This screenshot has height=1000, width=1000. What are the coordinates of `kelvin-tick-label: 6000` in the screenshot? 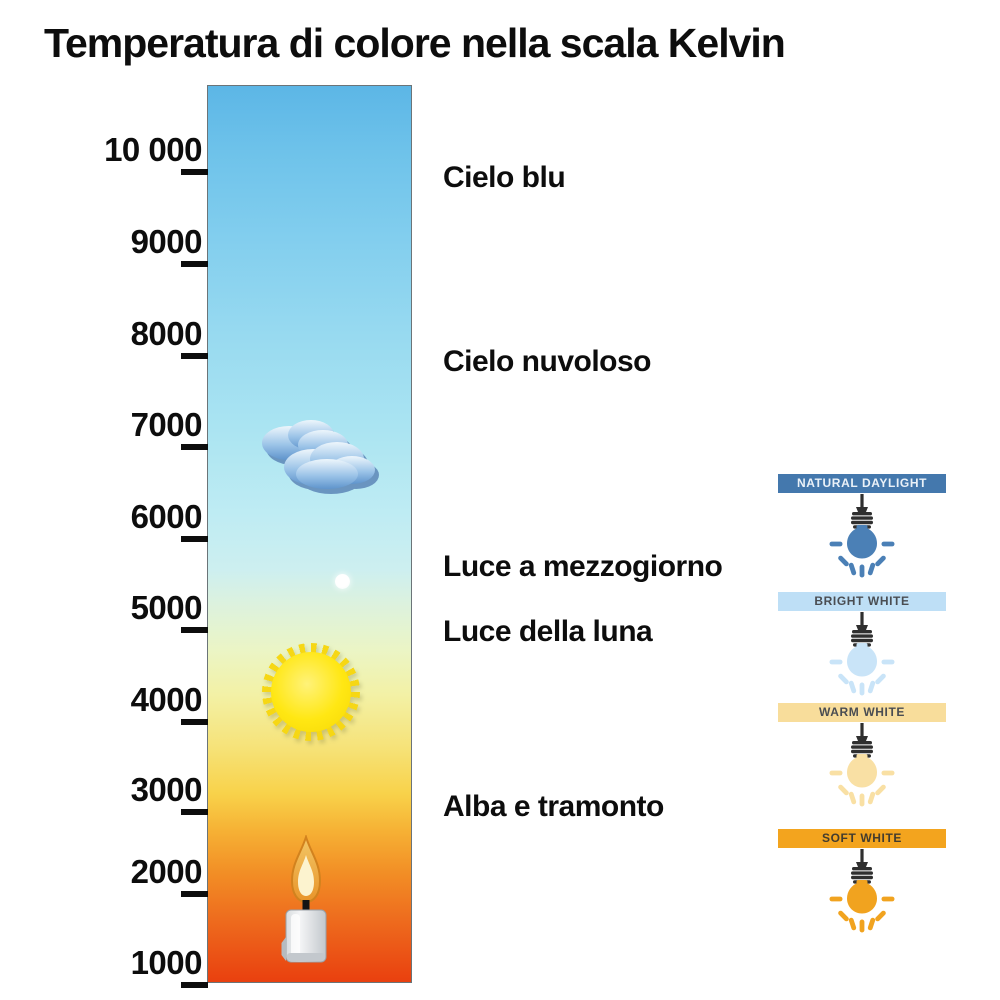 It's located at (166, 516).